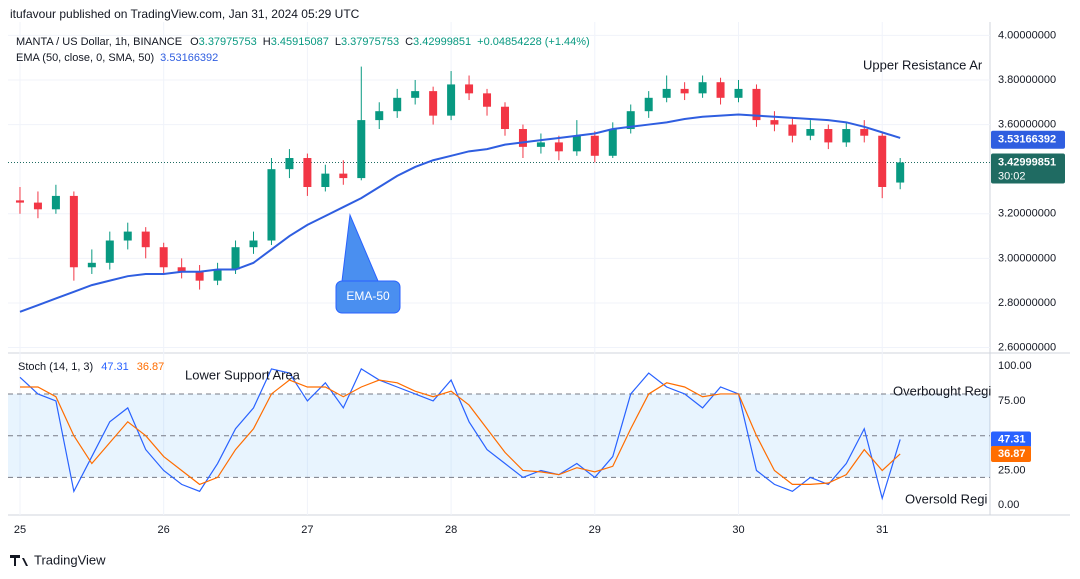 The height and width of the screenshot is (579, 1080). I want to click on stoch-tag-text: 36.87, so click(1012, 454).